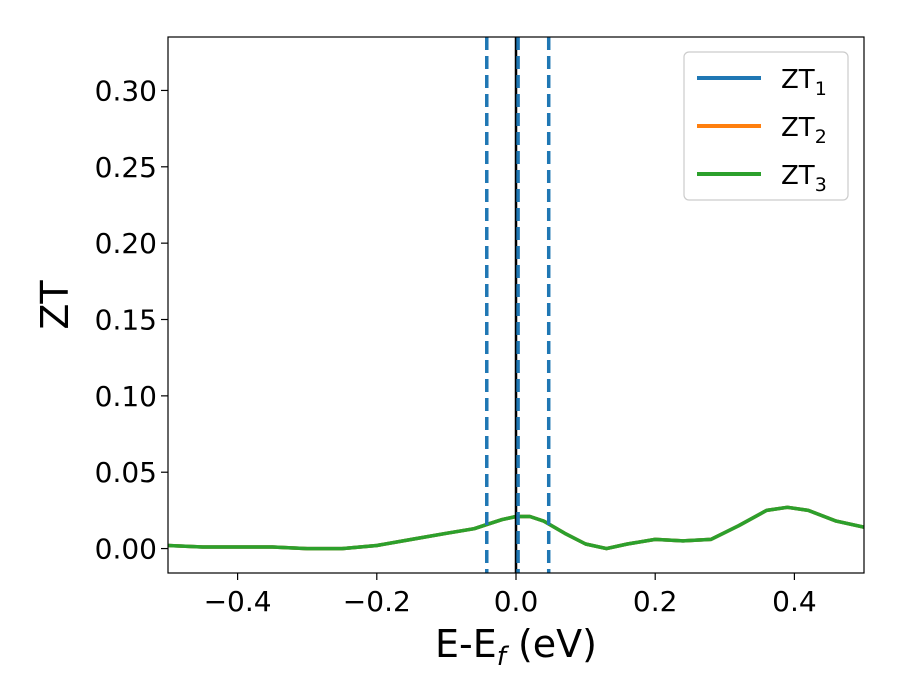 This screenshot has height=700, width=900. What do you see at coordinates (516, 528) in the screenshot?
I see `series-line-zt3` at bounding box center [516, 528].